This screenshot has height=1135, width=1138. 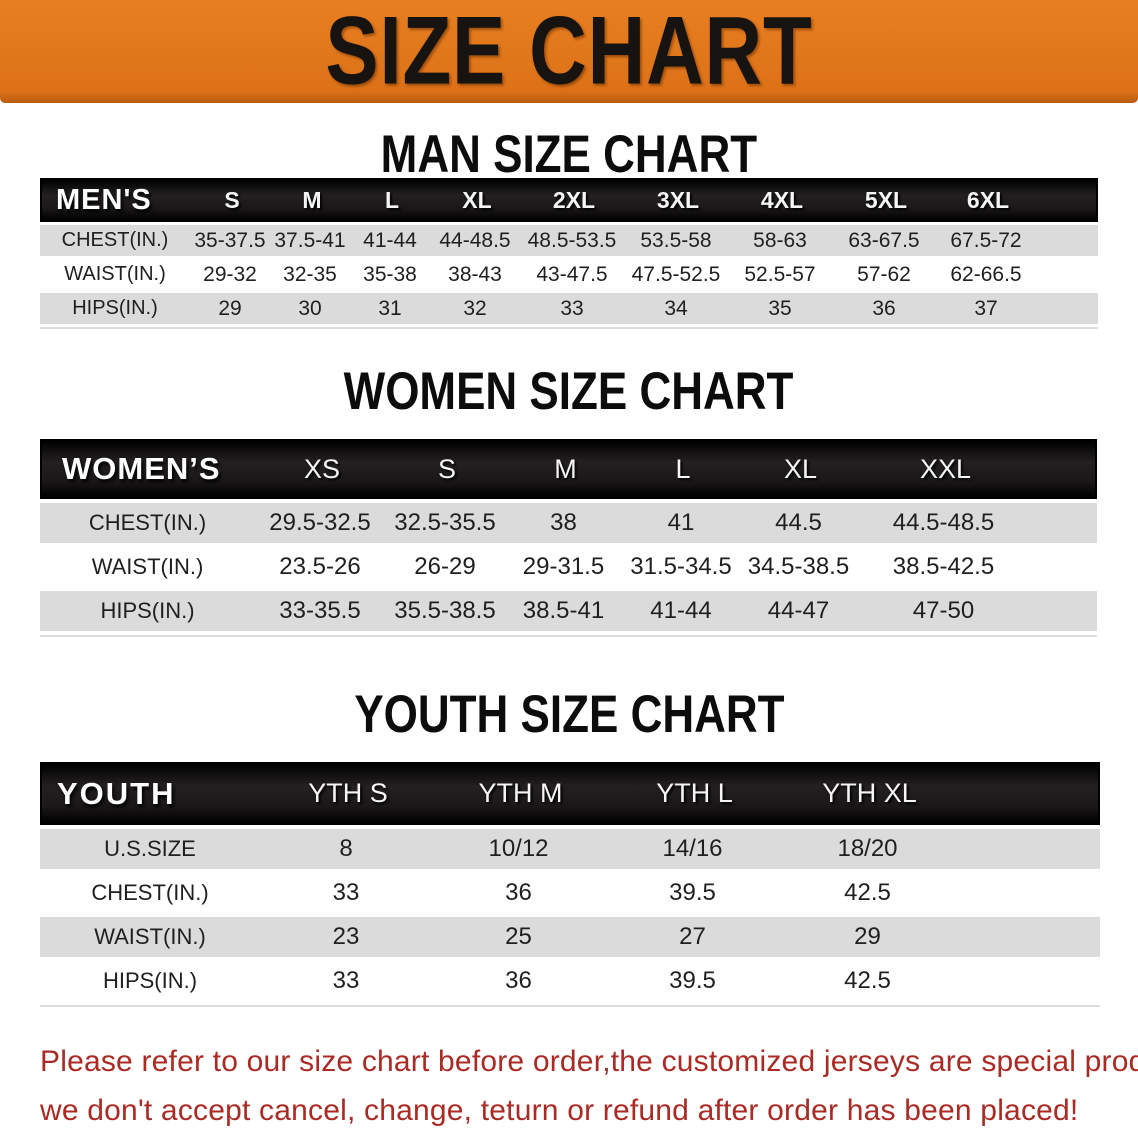 What do you see at coordinates (572, 274) in the screenshot?
I see `measure-cell: 43-47.5` at bounding box center [572, 274].